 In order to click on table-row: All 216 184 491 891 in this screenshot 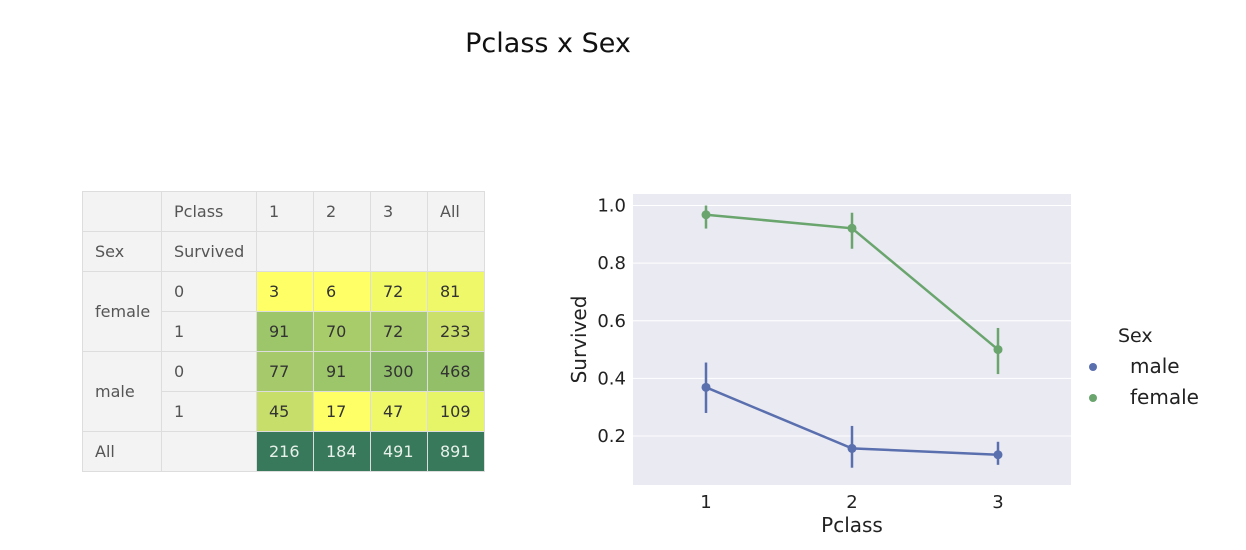, I will do `click(283, 451)`.